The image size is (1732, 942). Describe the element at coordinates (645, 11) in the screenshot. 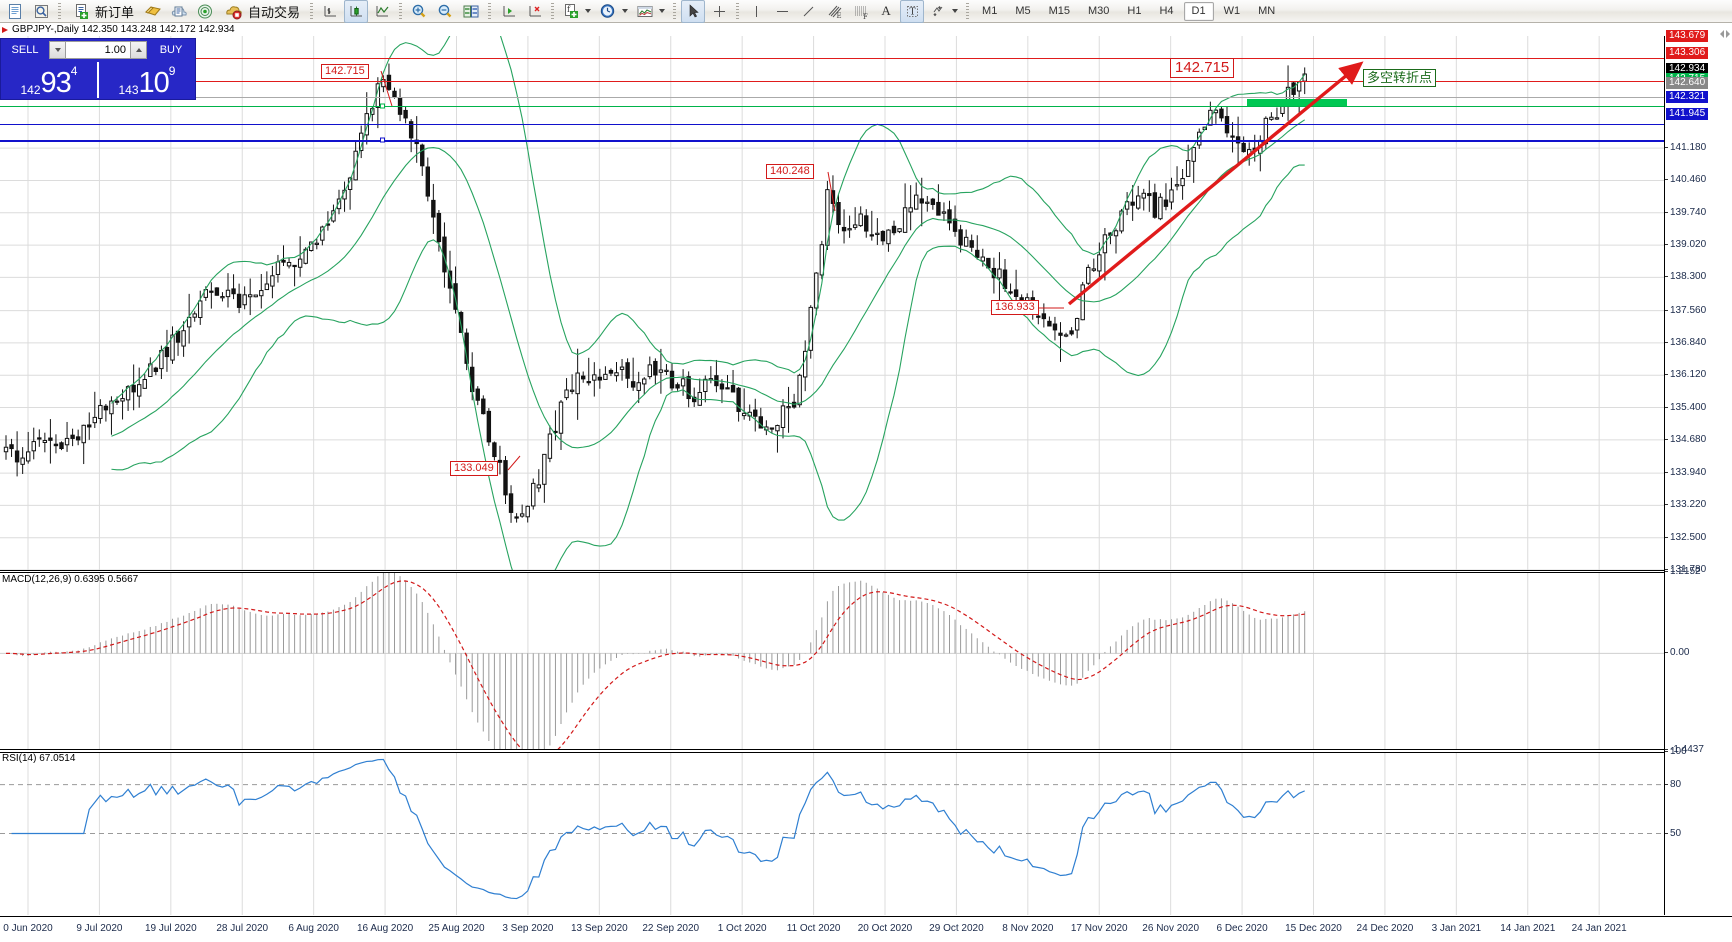

I see `templates-icon` at that location.